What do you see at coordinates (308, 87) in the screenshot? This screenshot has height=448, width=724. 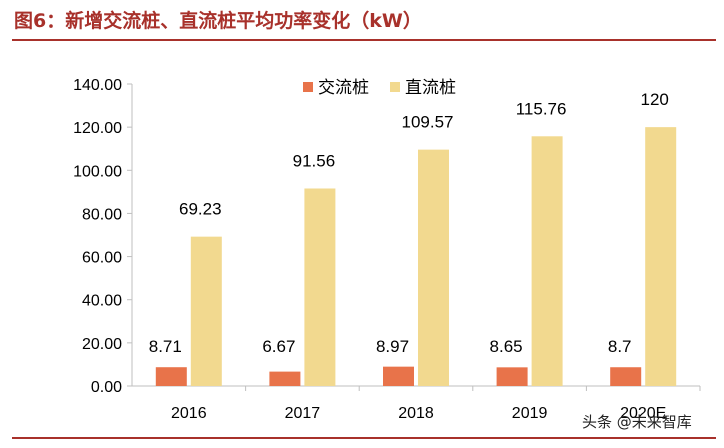 I see `legend-swatch-交流桩` at bounding box center [308, 87].